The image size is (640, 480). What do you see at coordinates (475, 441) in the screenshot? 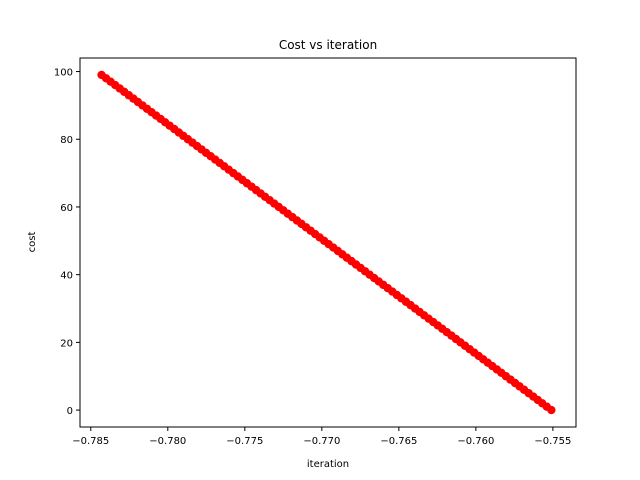
I see `x-tick-label: −0.760` at bounding box center [475, 441].